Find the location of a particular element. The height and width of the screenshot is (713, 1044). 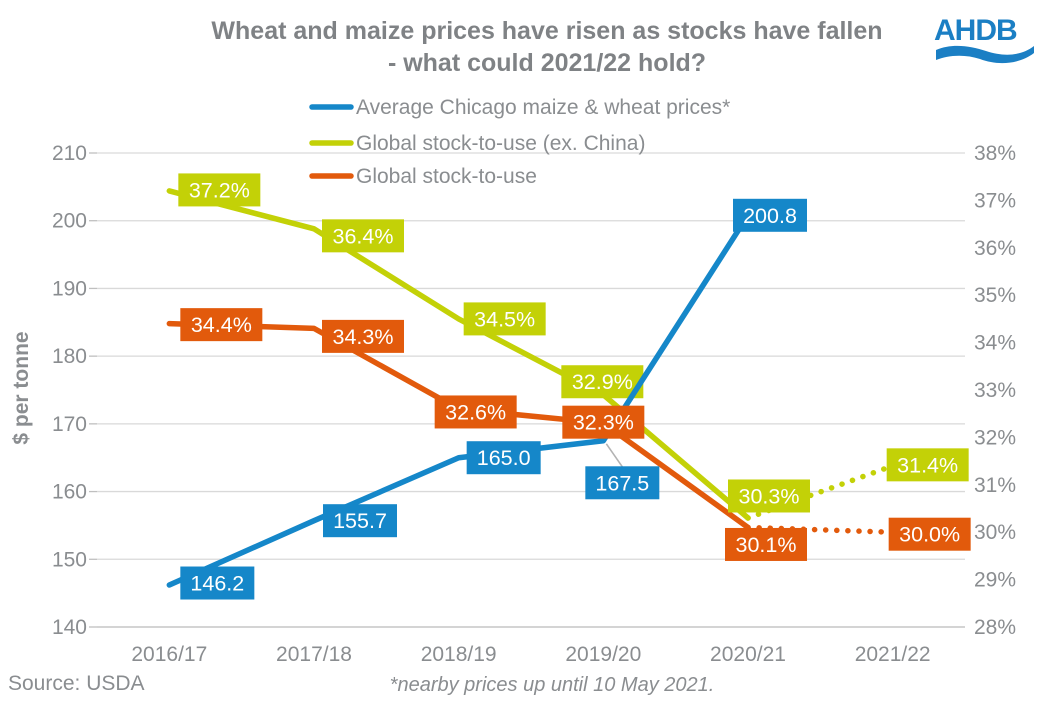

data-label-orange: 32.3% is located at coordinates (603, 422).